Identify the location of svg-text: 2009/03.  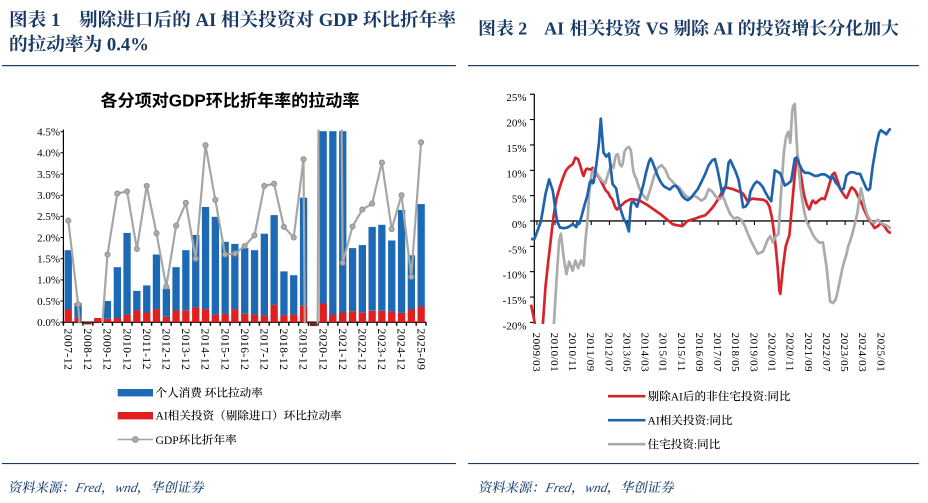
(536, 353).